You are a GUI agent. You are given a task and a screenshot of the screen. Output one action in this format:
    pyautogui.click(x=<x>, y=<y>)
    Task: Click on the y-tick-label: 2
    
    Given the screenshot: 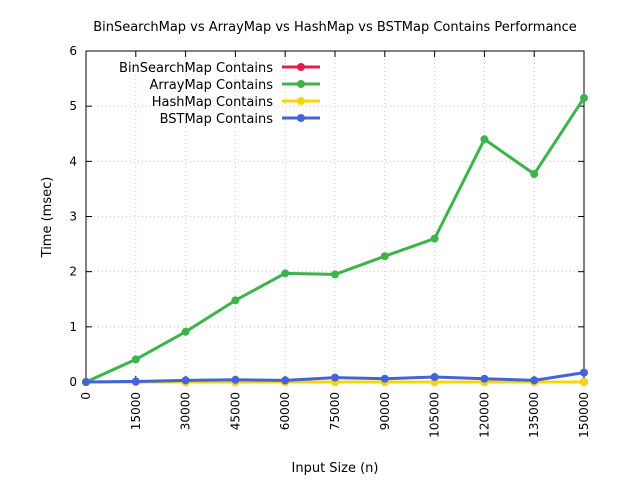 What is the action you would take?
    pyautogui.click(x=73, y=272)
    